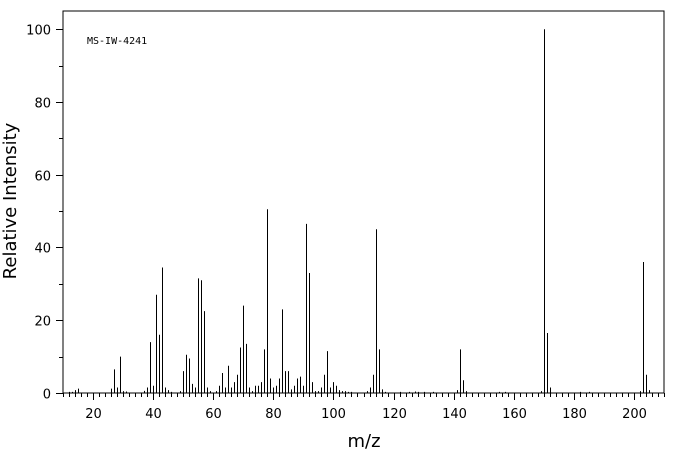 Image resolution: width=676 pixels, height=455 pixels. I want to click on y-tick-label: 20, so click(42, 322).